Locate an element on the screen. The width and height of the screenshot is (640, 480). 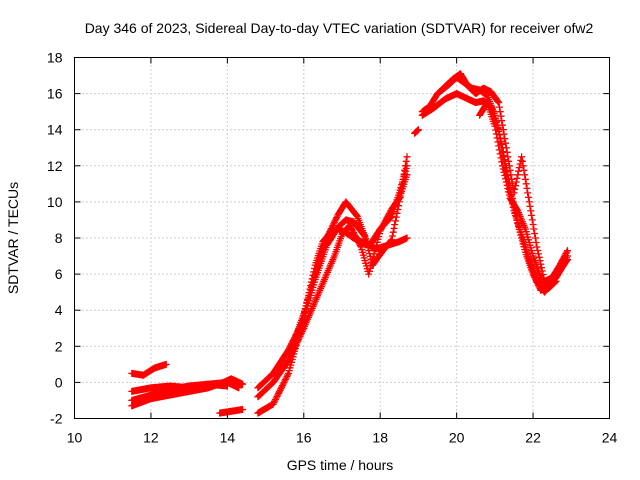
y-tick-label: 14 is located at coordinates (55, 130).